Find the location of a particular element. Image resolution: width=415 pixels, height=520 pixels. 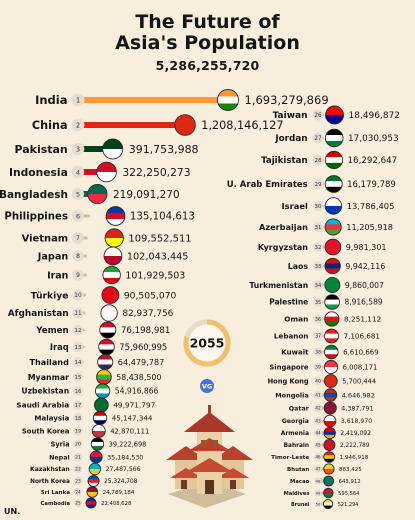

armenia-name-label: Armenia is located at coordinates (295, 433).